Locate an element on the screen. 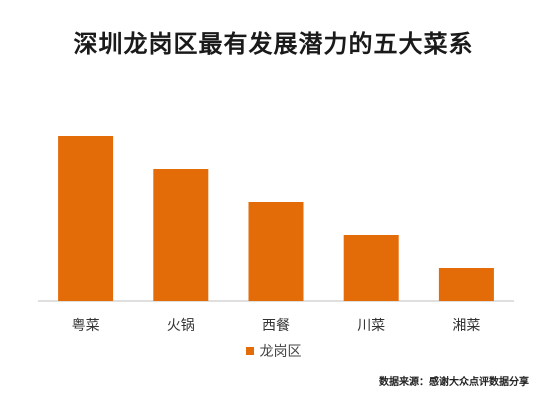  legend: 龙岗区 is located at coordinates (273, 351).